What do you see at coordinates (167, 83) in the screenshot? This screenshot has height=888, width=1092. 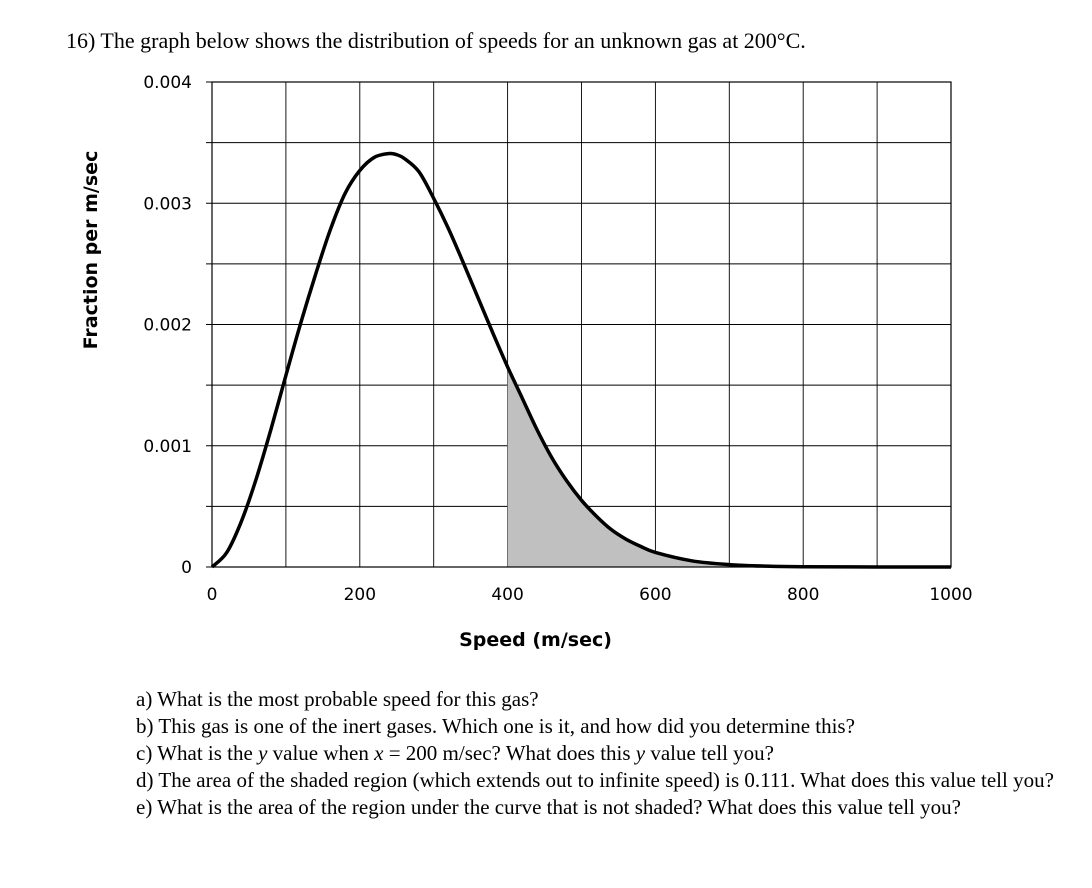 I see `y-tick-label: 0.004` at bounding box center [167, 83].